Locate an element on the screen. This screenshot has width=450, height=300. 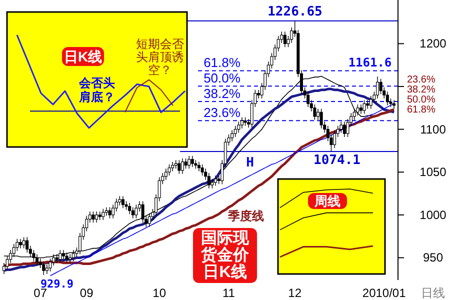
text: 50.0% is located at coordinates (421, 100).